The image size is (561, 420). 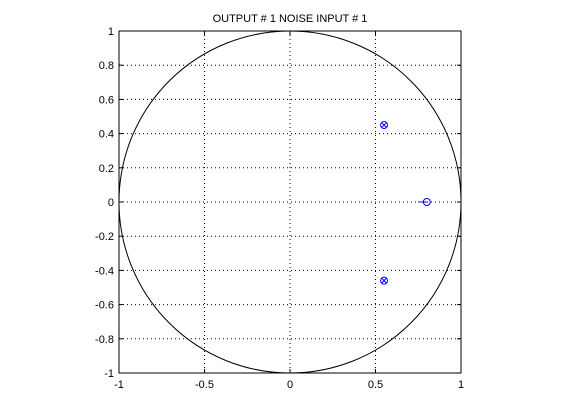 I want to click on y-tick-label: 0, so click(x=111, y=203).